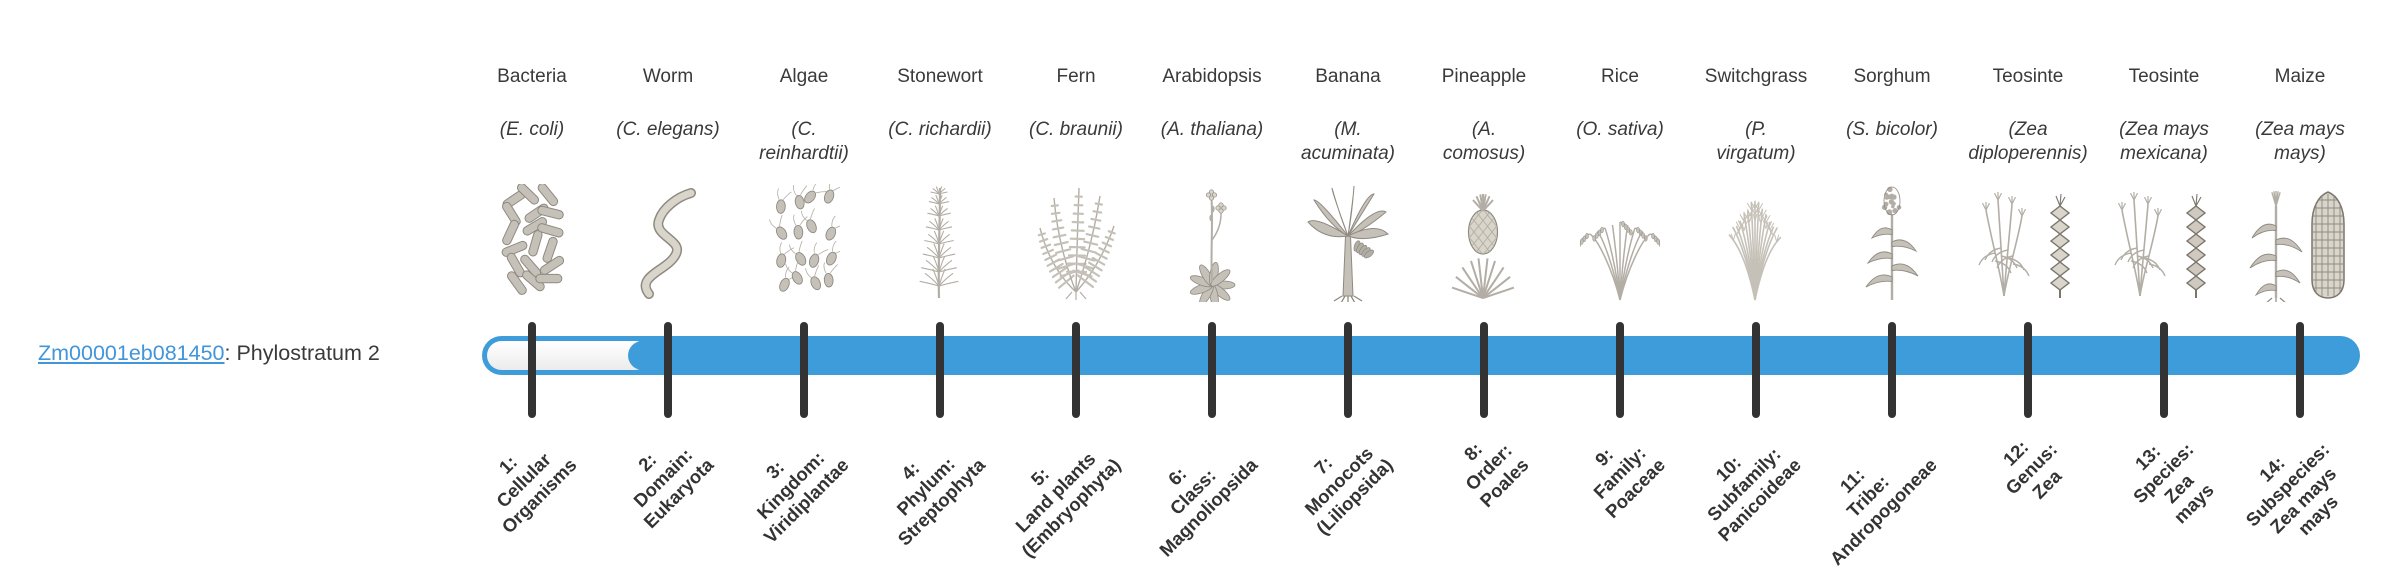 This screenshot has height=580, width=2400. What do you see at coordinates (536, 493) in the screenshot?
I see `stratum-label: 1: Cellular Organisms` at bounding box center [536, 493].